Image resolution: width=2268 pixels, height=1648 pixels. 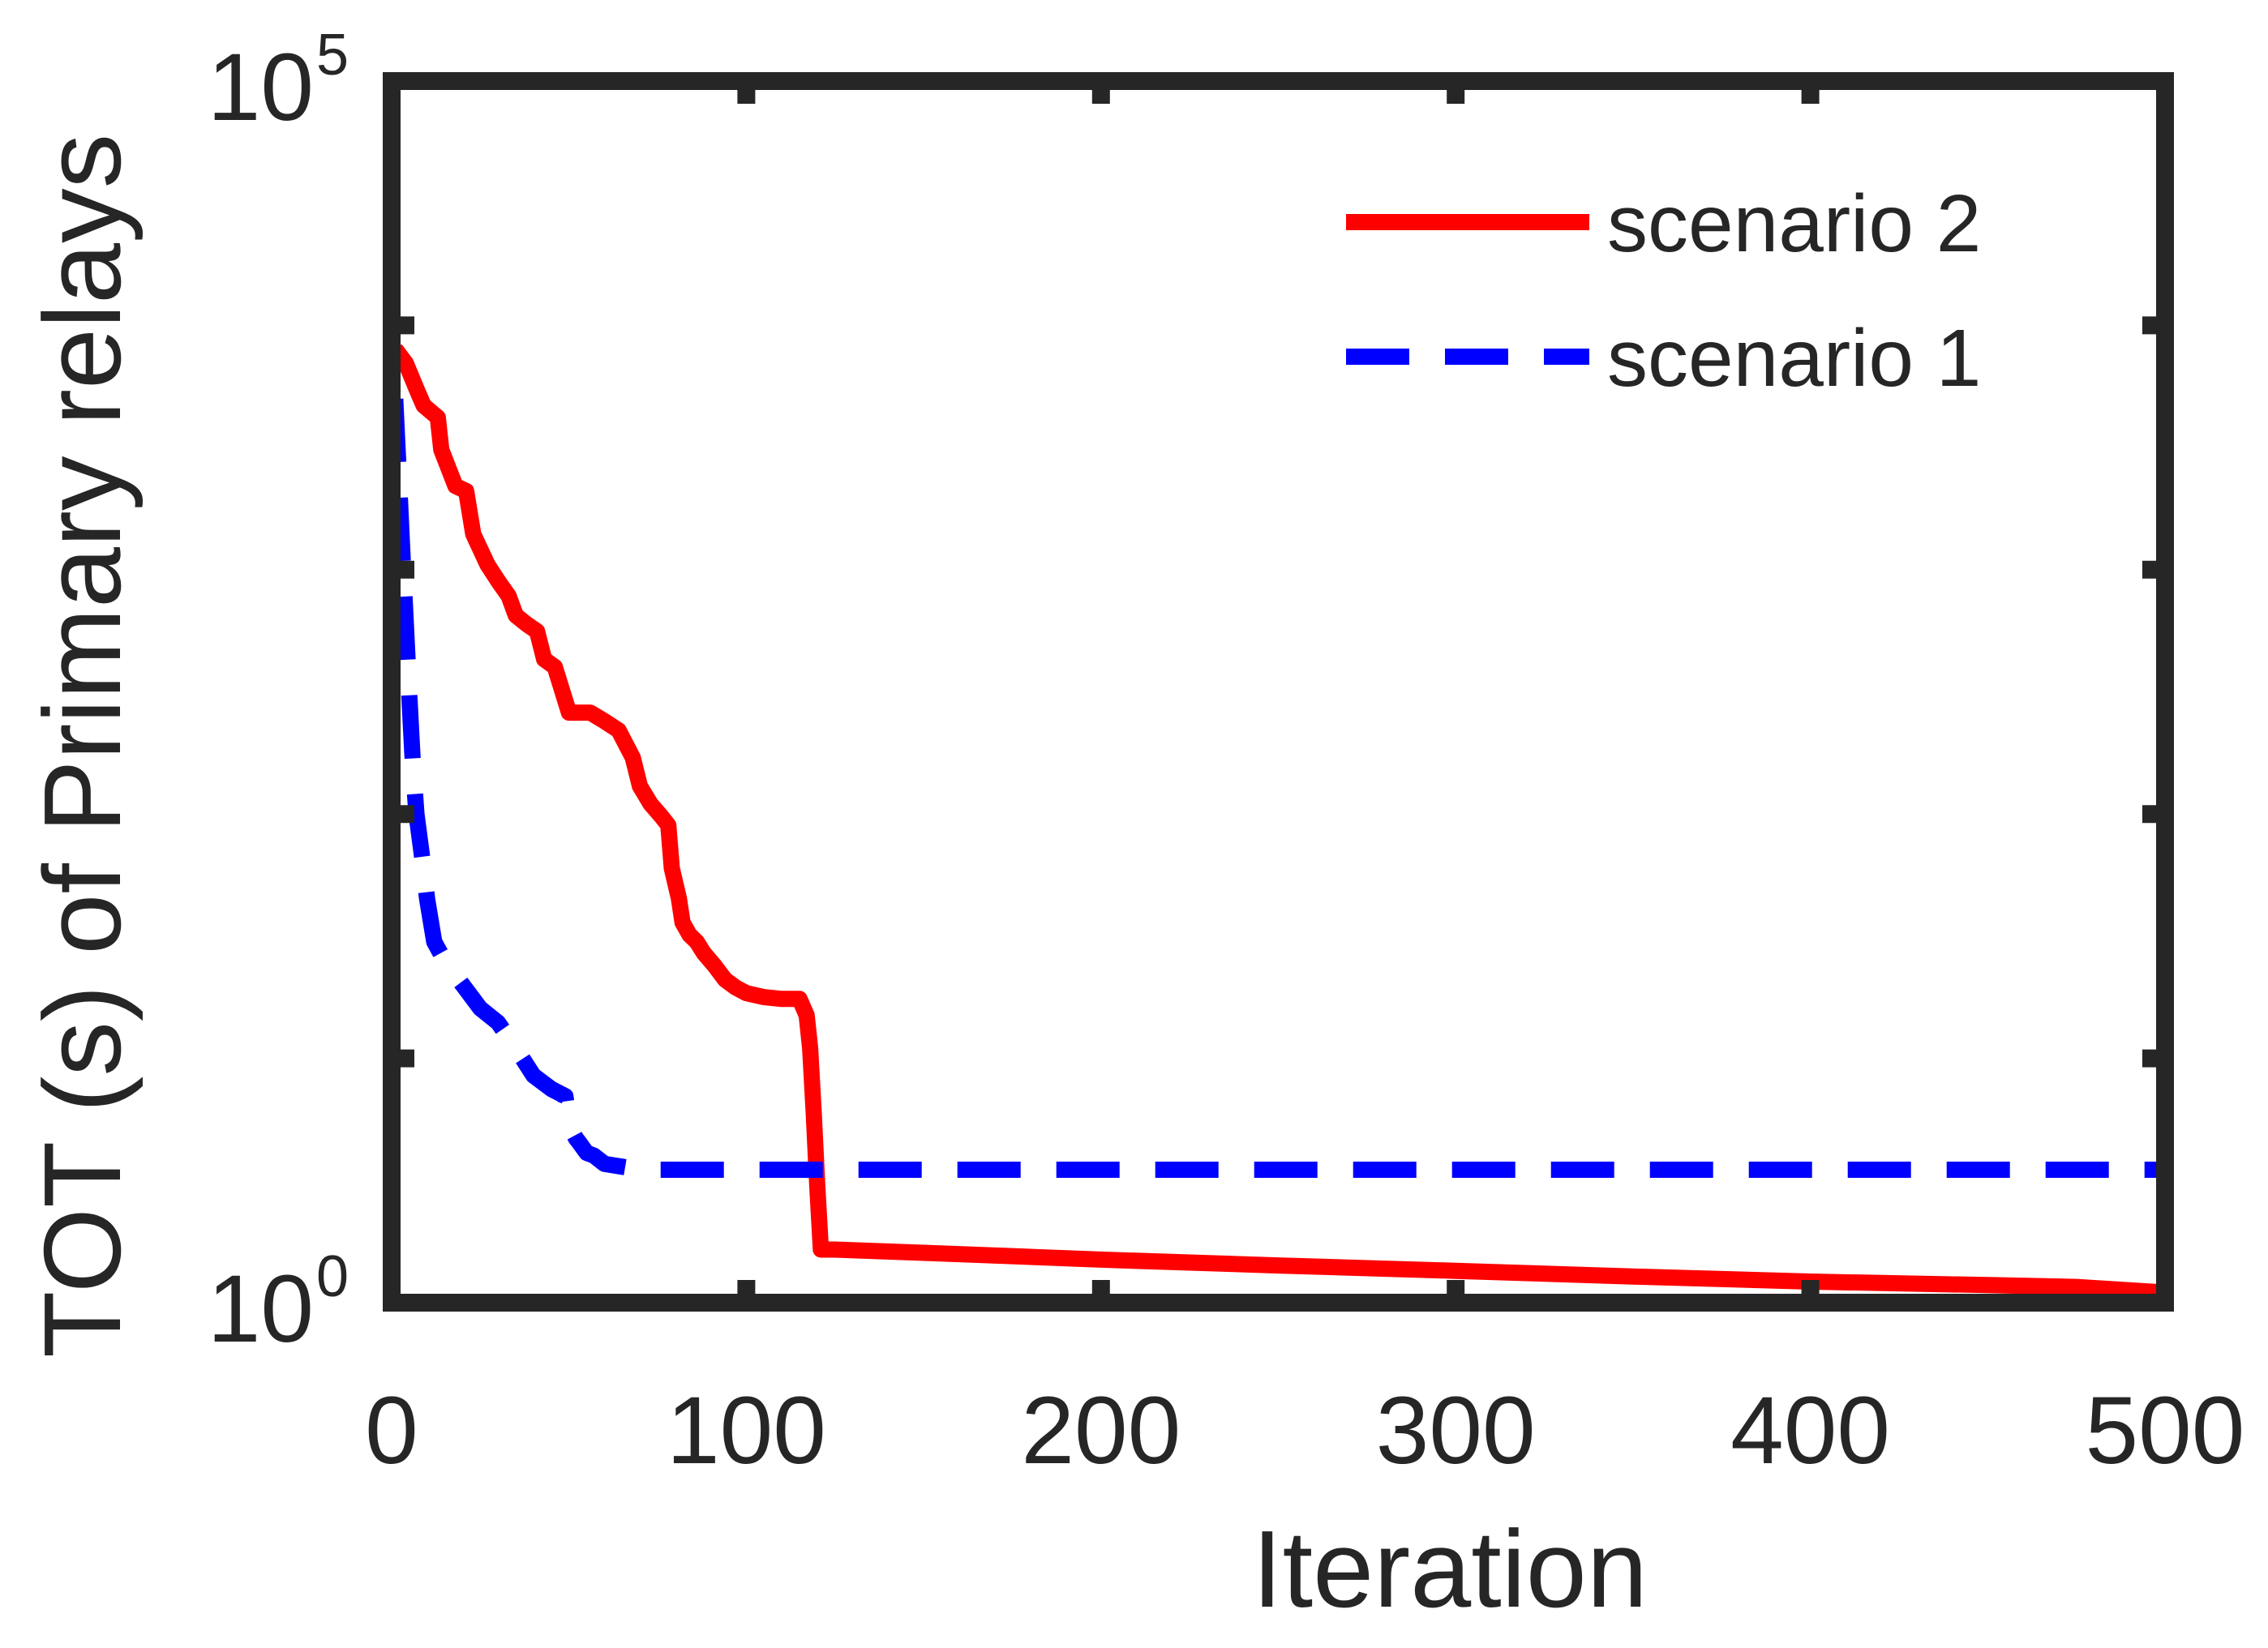 What do you see at coordinates (1663, 291) in the screenshot?
I see `legend: scenario 2 scenario 1` at bounding box center [1663, 291].